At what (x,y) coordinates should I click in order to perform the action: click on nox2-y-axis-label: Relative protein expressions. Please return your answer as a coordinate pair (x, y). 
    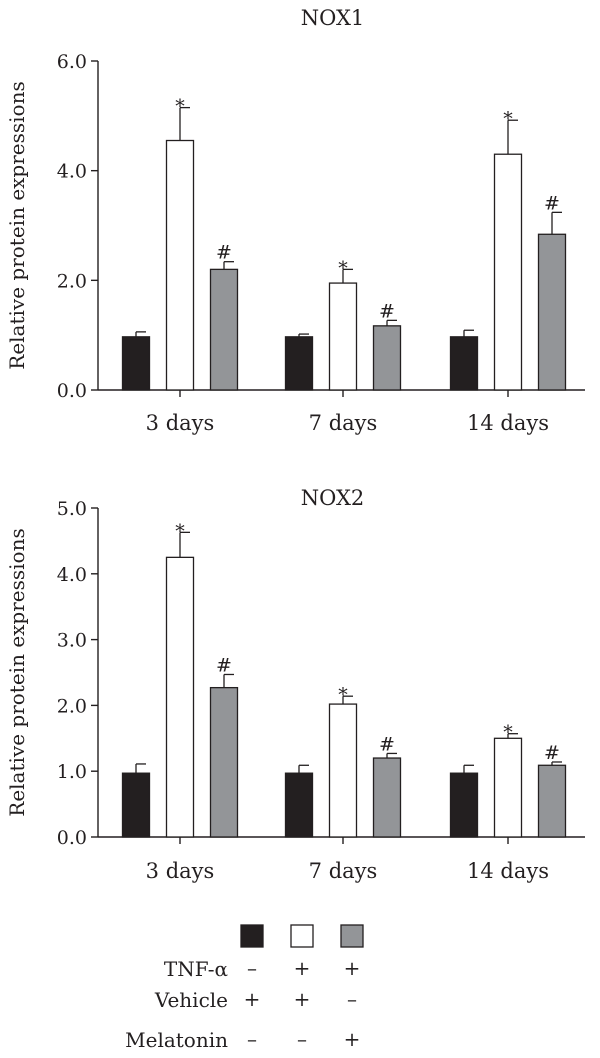
    Looking at the image, I should click on (17, 672).